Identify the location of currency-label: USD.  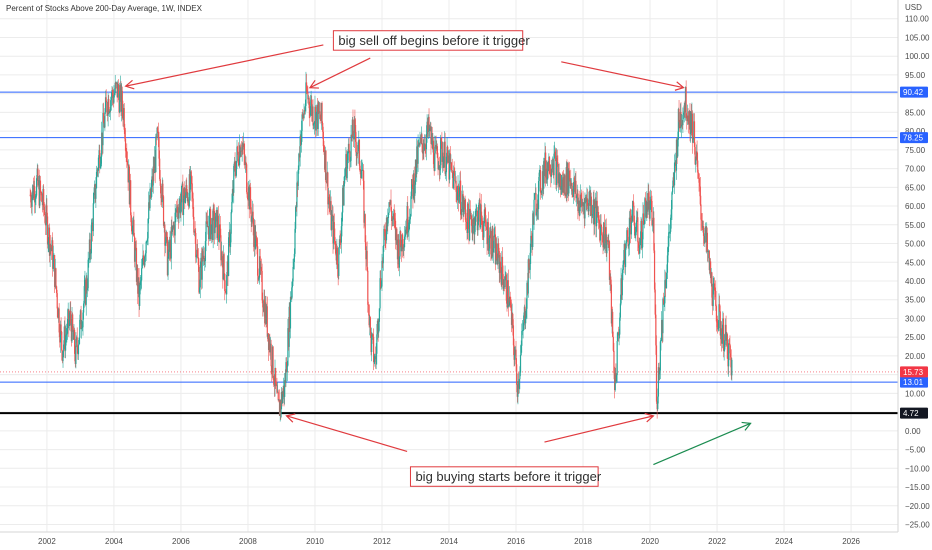
(913, 7).